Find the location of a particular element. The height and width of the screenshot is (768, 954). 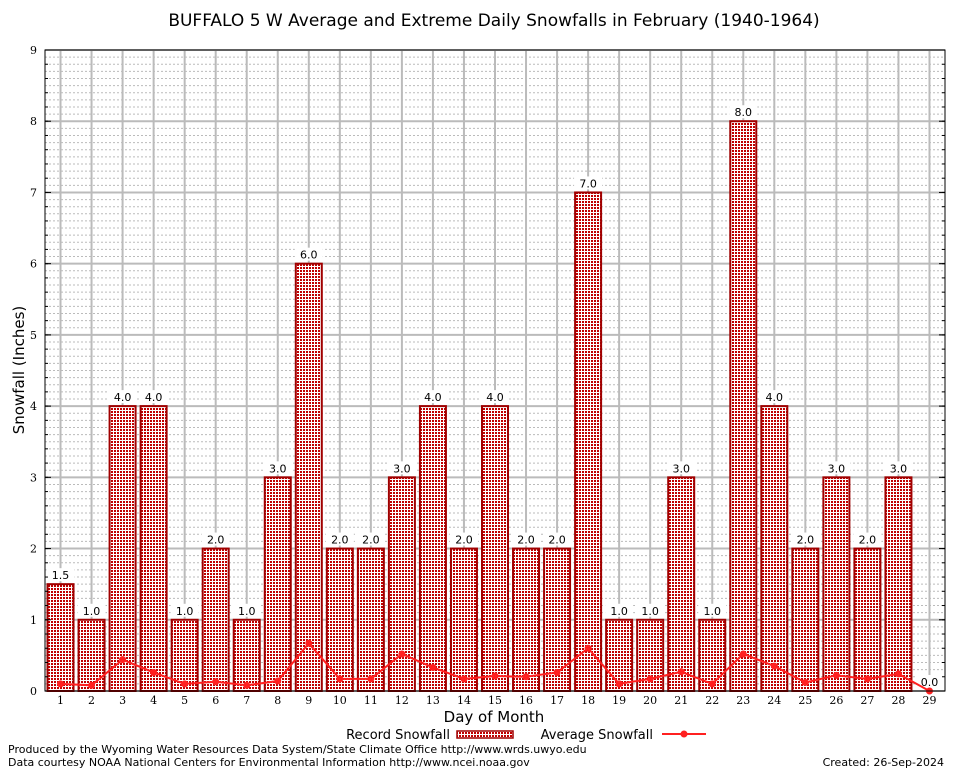

x-tick-label: 5 is located at coordinates (184, 700).